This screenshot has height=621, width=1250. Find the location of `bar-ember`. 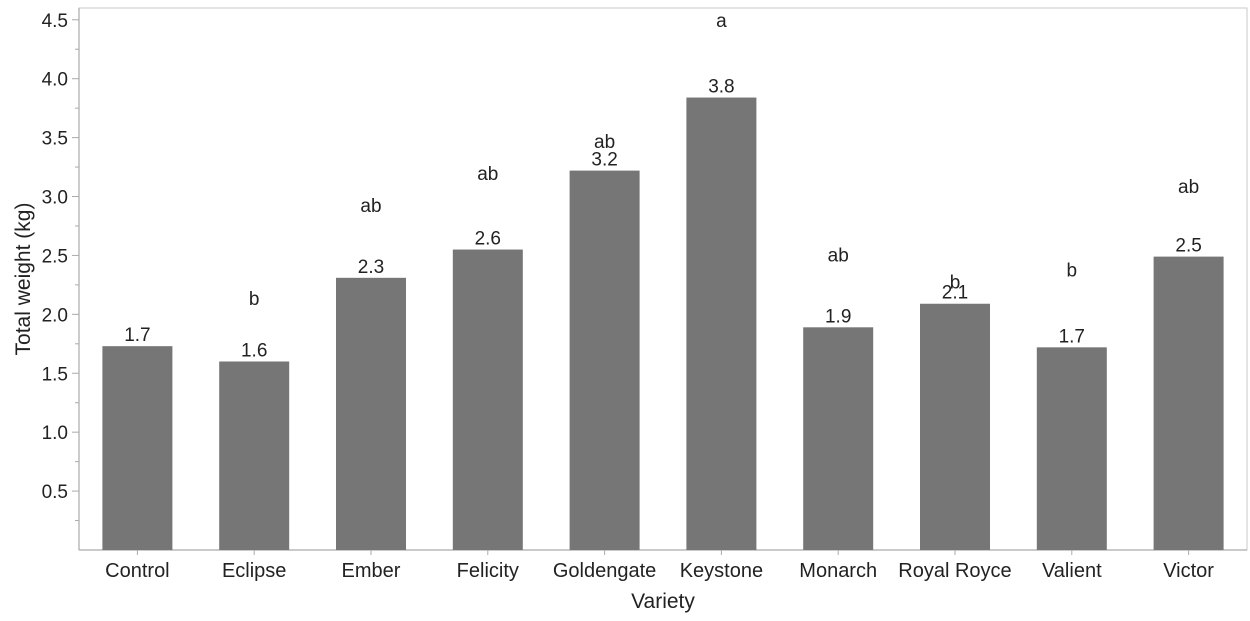

bar-ember is located at coordinates (371, 413).